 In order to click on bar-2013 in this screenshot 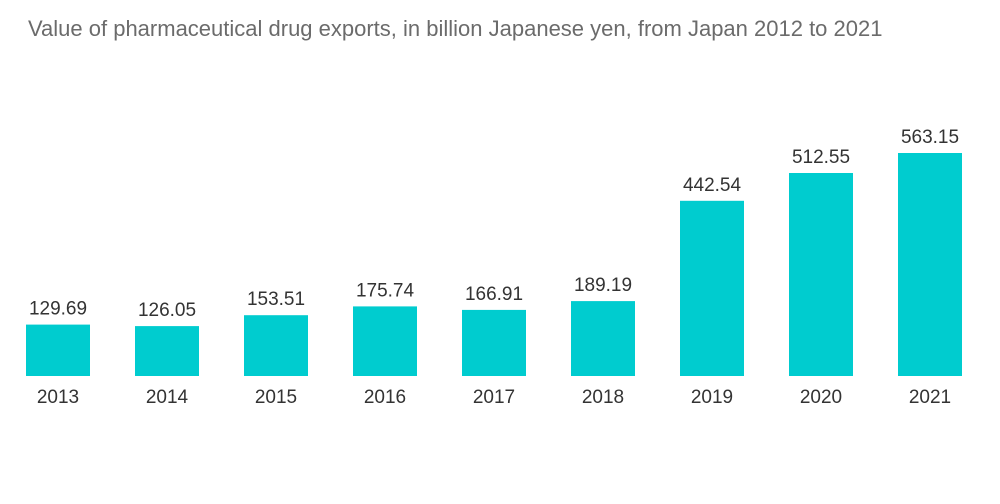, I will do `click(58, 350)`.